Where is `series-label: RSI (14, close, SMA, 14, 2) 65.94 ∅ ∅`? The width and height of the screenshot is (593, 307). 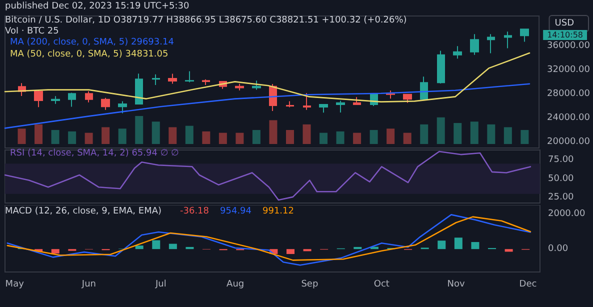
series-label: RSI (14, close, SMA, 14, 2) 65.94 ∅ ∅ is located at coordinates (95, 153).